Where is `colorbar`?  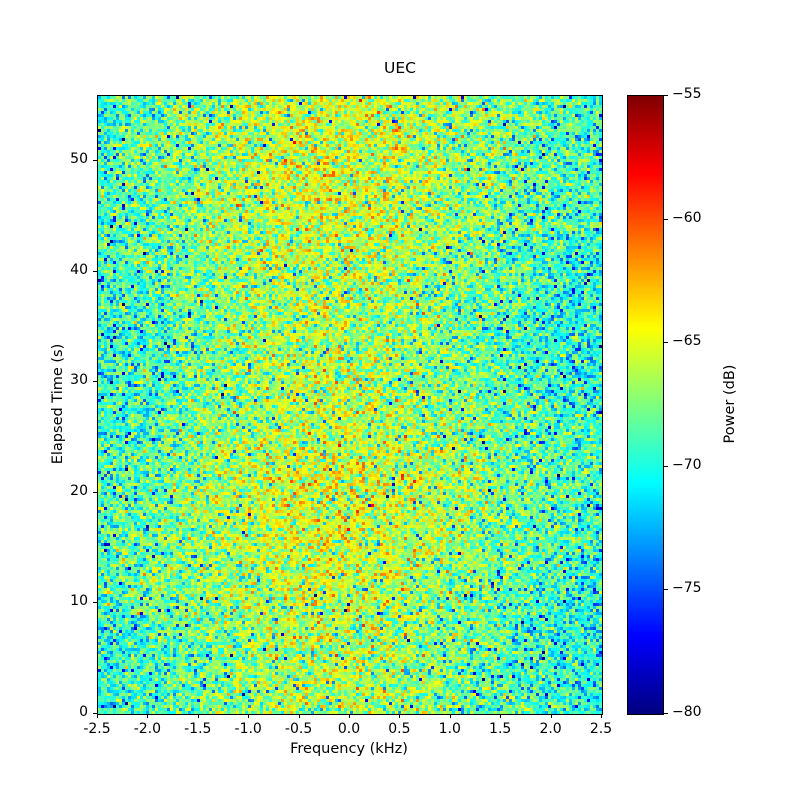
colorbar is located at coordinates (645, 405).